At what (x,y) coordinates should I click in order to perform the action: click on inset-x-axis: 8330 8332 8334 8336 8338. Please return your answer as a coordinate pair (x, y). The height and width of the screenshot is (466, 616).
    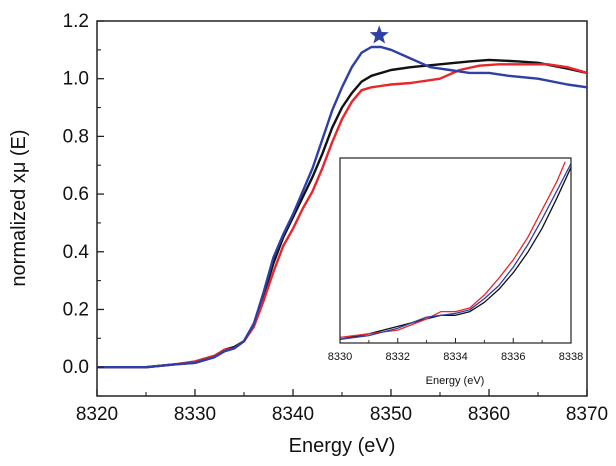
    Looking at the image, I should click on (455, 350).